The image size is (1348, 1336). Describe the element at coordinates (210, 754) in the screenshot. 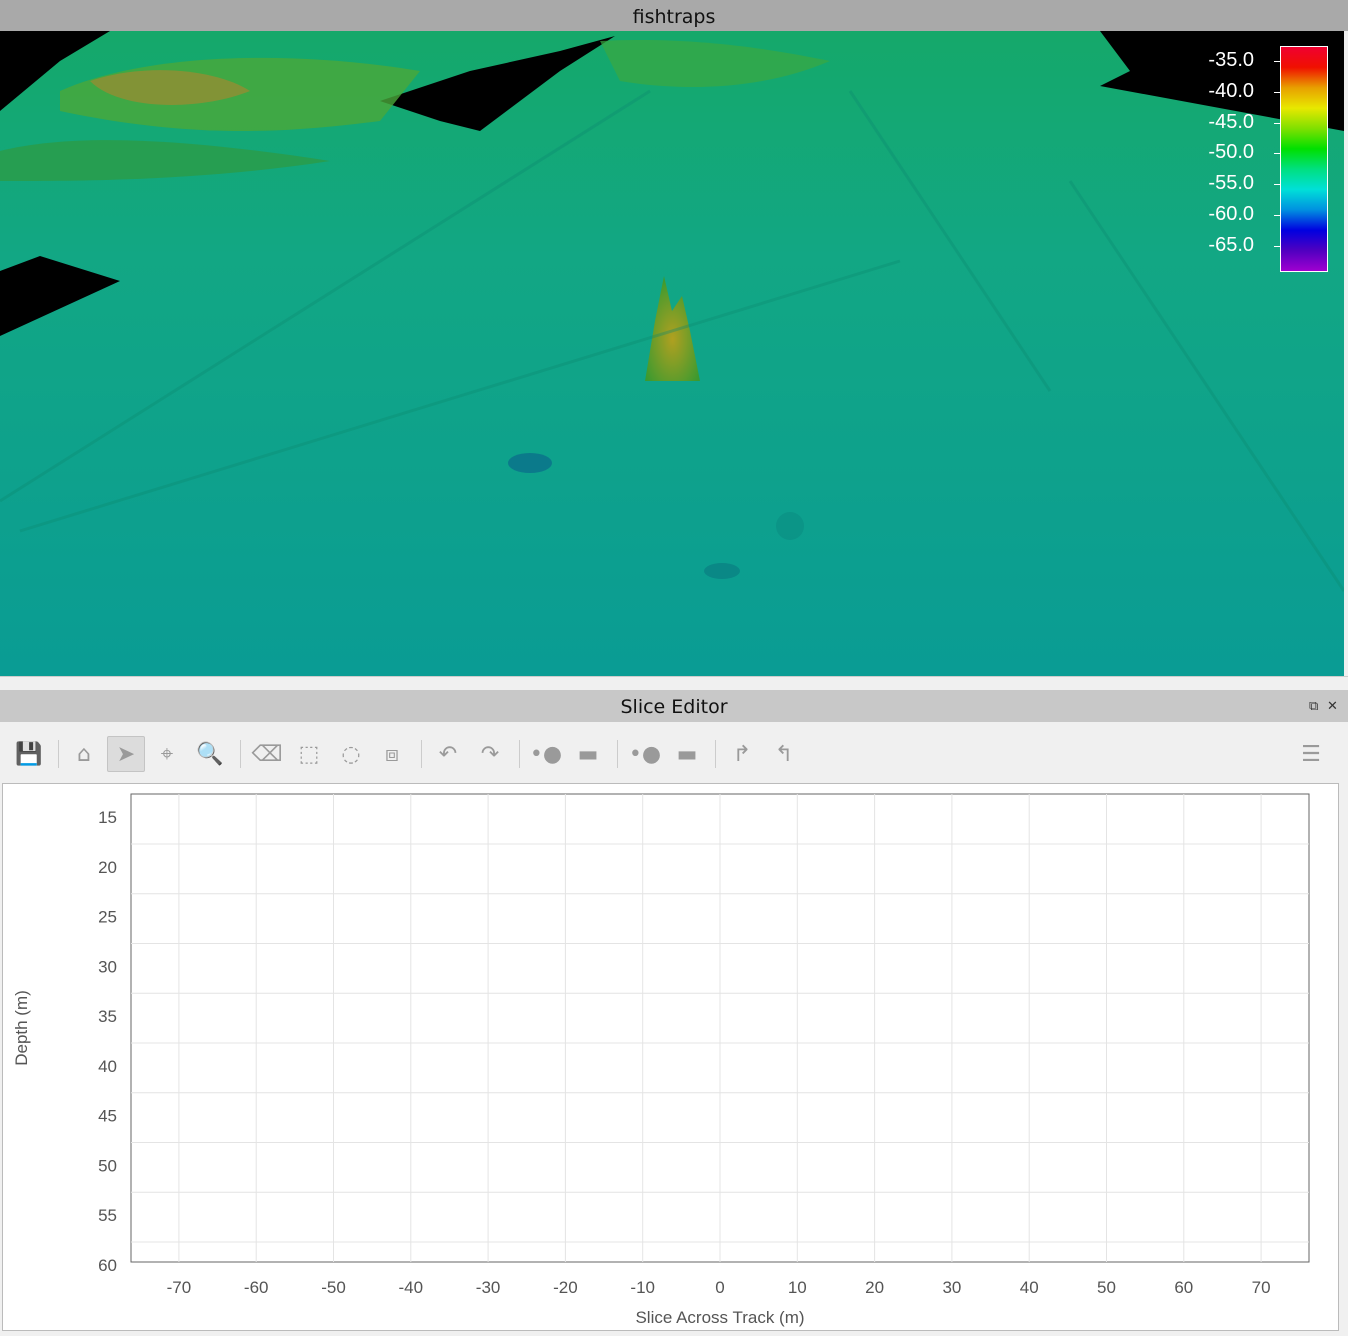

I see `zoom-icon: 🔍` at that location.